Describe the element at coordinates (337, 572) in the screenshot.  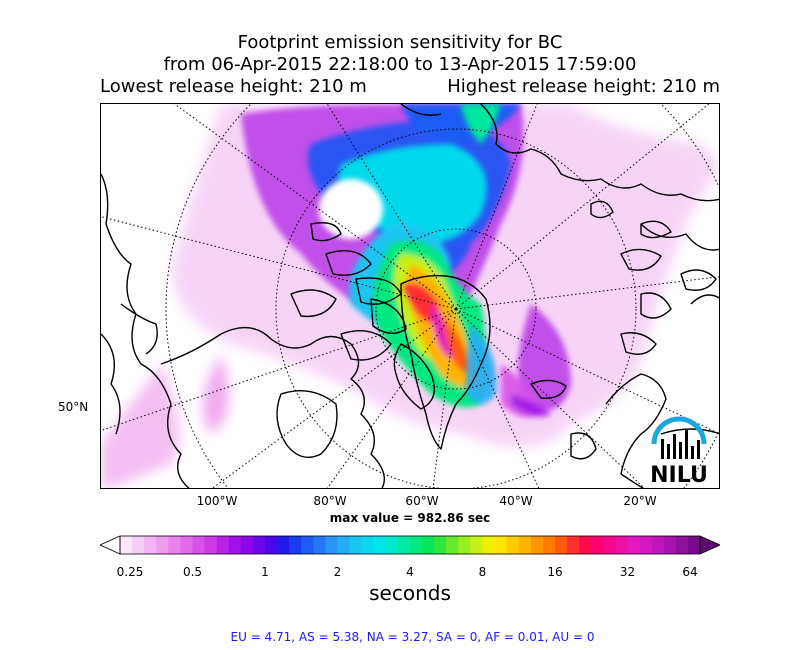
I see `colorbar-tick-label: 2` at that location.